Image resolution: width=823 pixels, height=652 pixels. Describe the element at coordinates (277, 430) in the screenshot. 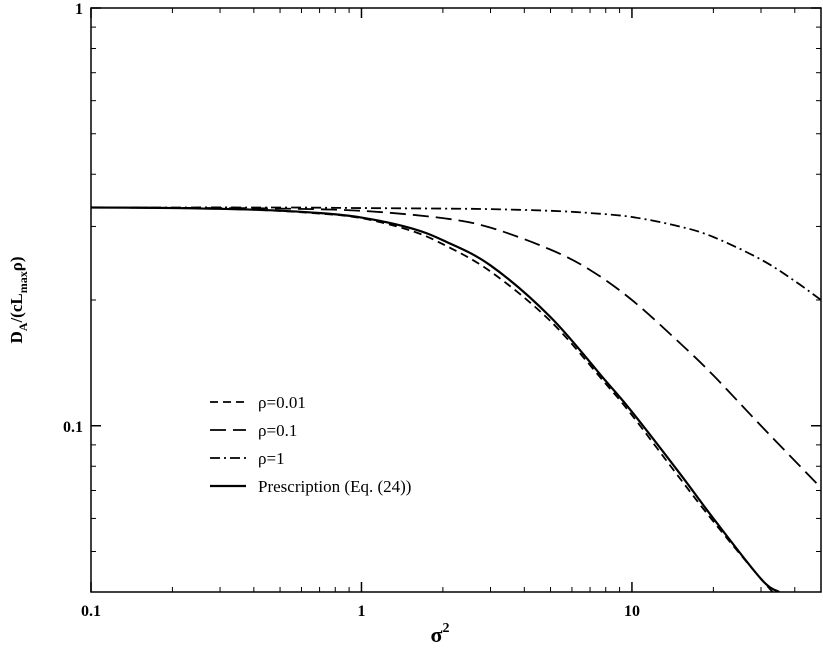

I see `legend-label: ρ=0.1` at that location.